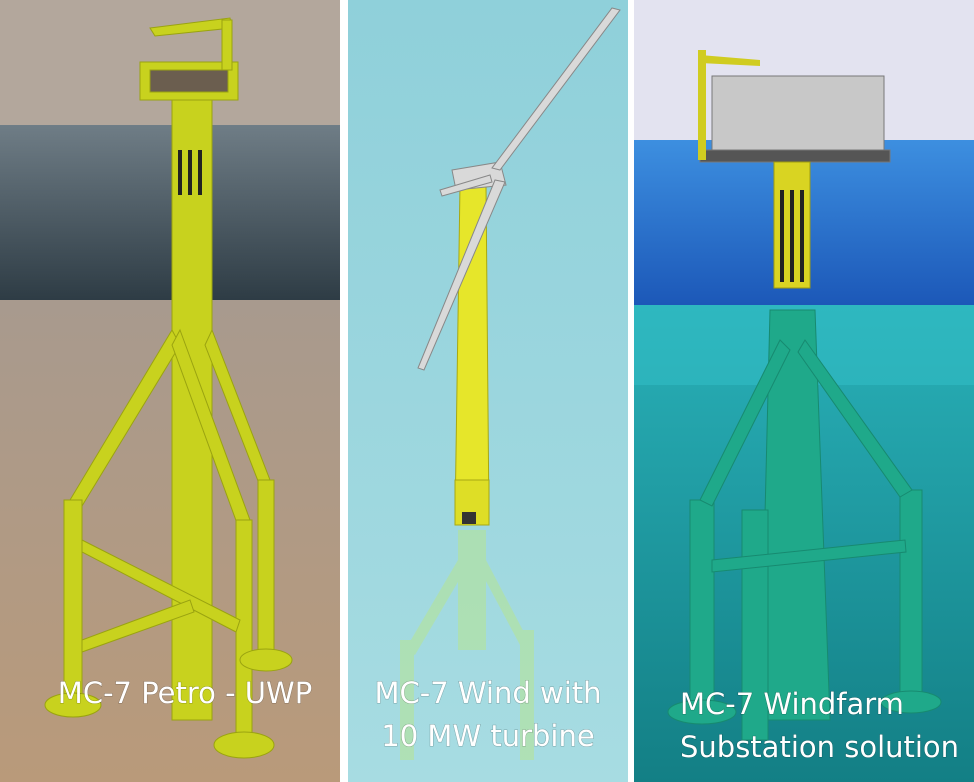 The image size is (974, 782). Describe the element at coordinates (487, 736) in the screenshot. I see `caption-line: 10 MW turbine` at that location.